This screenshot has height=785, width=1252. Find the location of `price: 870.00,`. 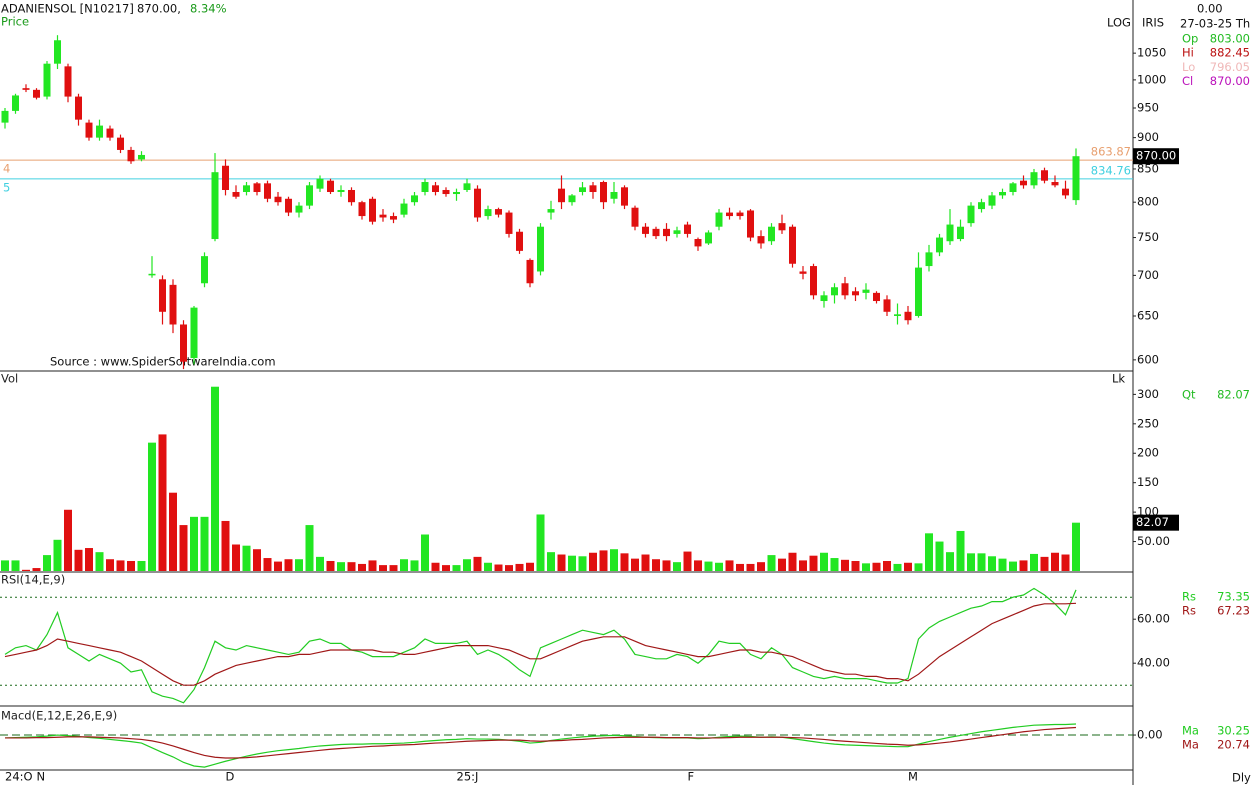

price: 870.00, is located at coordinates (159, 9).